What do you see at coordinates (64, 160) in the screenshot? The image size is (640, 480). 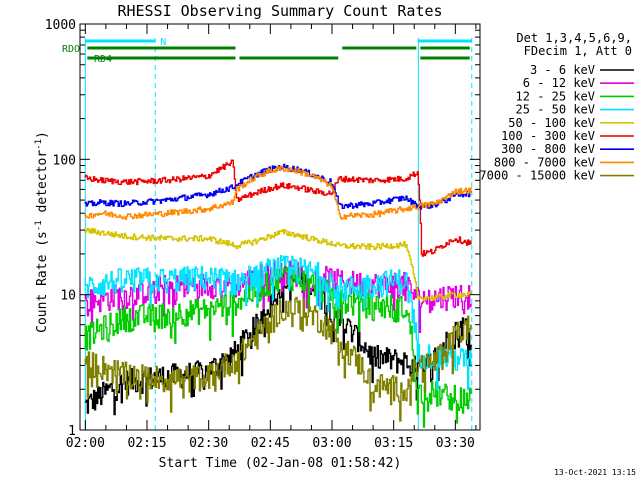 I see `y-tick-label: 100` at bounding box center [64, 160].